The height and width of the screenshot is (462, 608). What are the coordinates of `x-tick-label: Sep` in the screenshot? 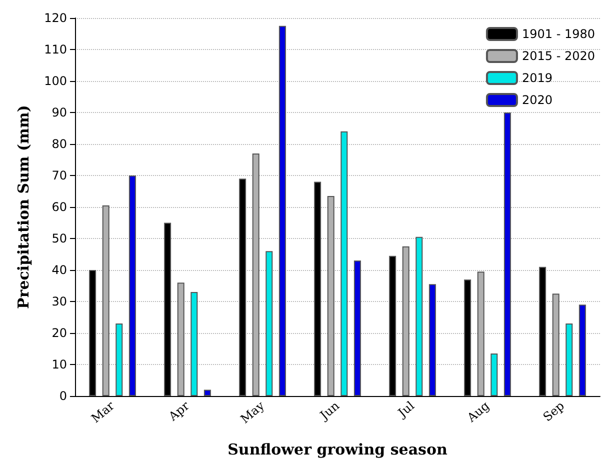 It's located at (554, 411).